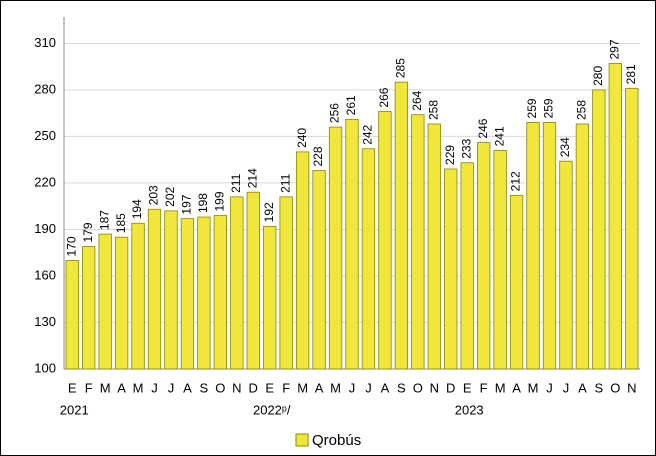 The height and width of the screenshot is (456, 656). What do you see at coordinates (170, 196) in the screenshot?
I see `value-label: 202` at bounding box center [170, 196].